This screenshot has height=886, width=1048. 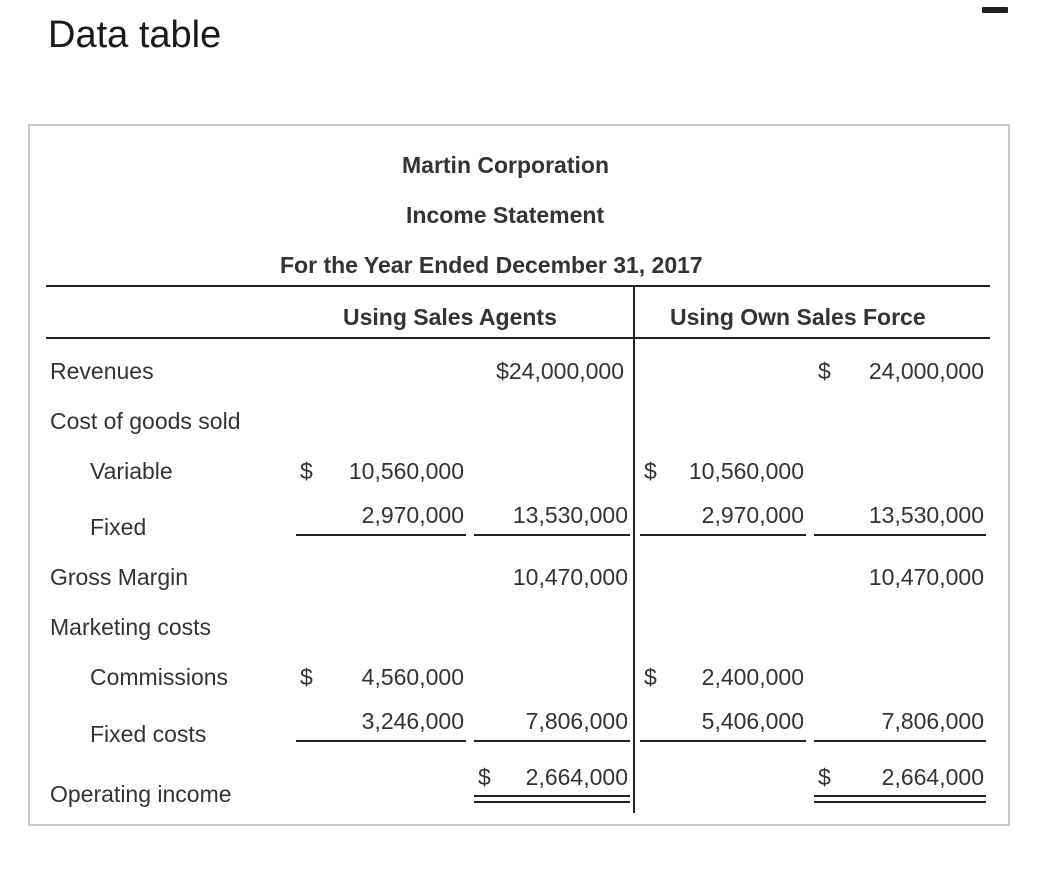 What do you see at coordinates (306, 677) in the screenshot?
I see `agents-commissions-currency: $` at bounding box center [306, 677].